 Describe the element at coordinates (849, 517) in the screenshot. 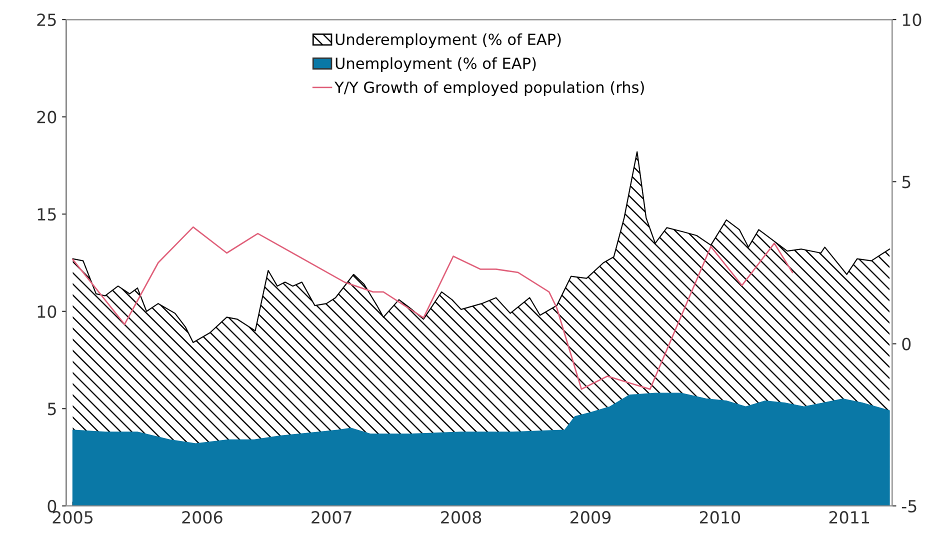

I see `x-tick-label: 2011` at that location.